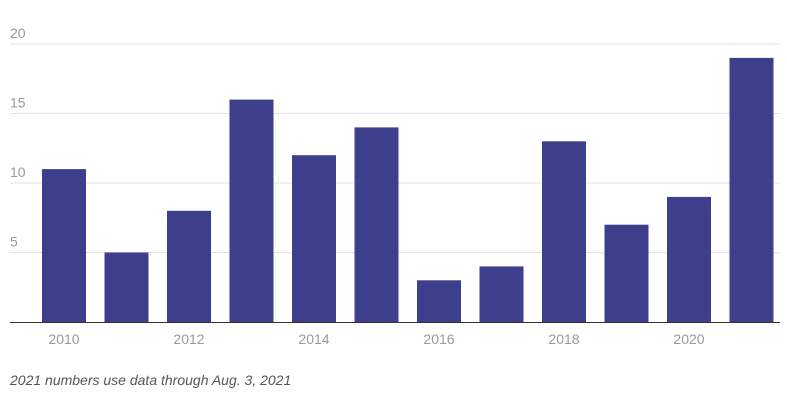  Describe the element at coordinates (64, 245) in the screenshot. I see `bar-2010` at that location.